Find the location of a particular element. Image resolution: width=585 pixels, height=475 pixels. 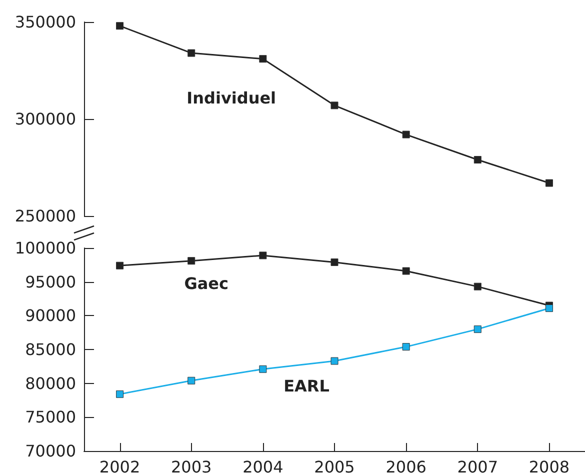

x-tick-label: 2008 is located at coordinates (549, 466).